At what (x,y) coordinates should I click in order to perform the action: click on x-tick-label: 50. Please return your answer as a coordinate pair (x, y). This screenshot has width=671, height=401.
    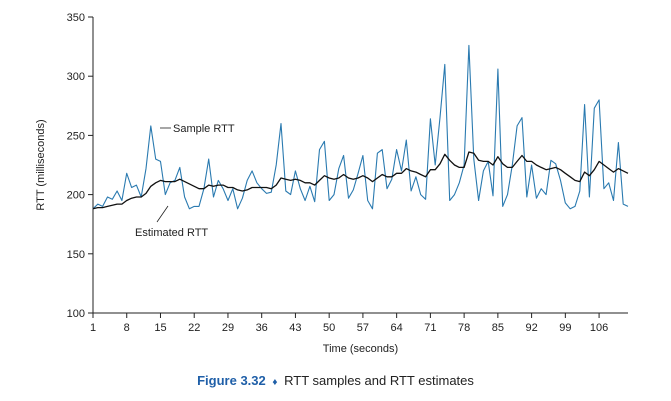
    Looking at the image, I should click on (329, 328).